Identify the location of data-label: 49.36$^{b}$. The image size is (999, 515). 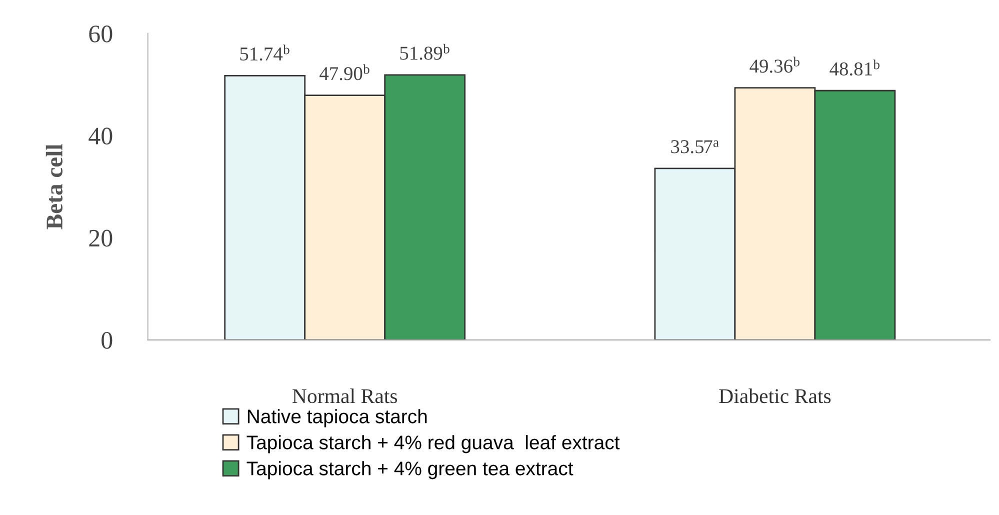
(775, 64).